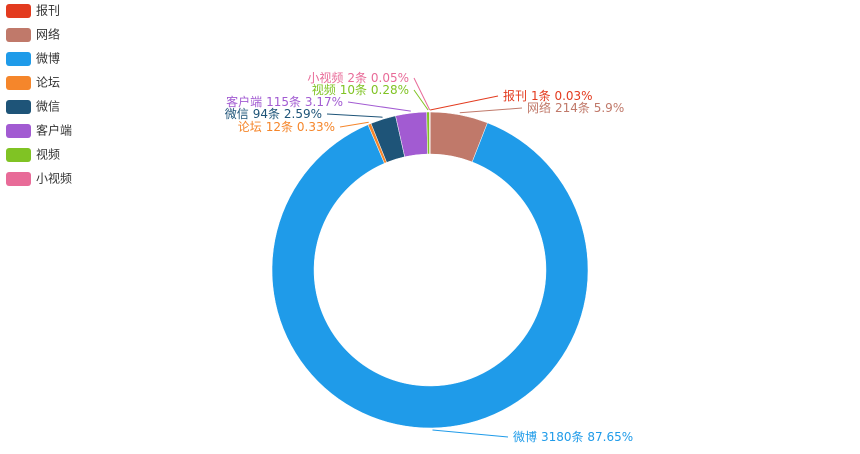 The height and width of the screenshot is (454, 860). I want to click on legend-label: 客户端, so click(54, 130).